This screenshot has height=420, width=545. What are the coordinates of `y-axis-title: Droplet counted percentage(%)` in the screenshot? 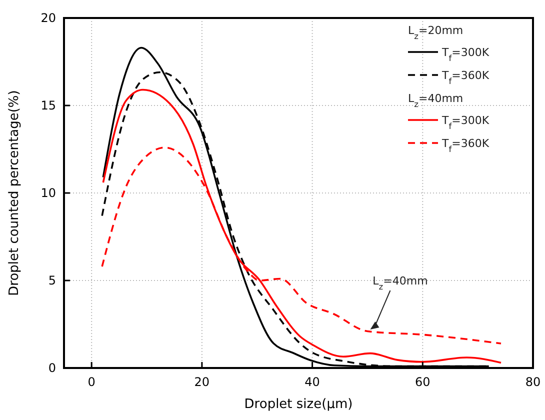 It's located at (14, 193).